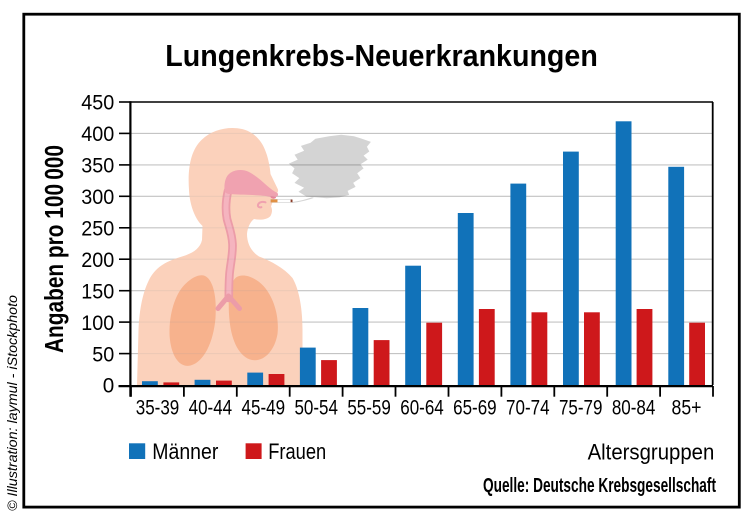  I want to click on svg-text:Quelle: Deutsche Krebsgesellsc: Quelle: Deutsche Krebsgesellschaft, so click(599, 486).